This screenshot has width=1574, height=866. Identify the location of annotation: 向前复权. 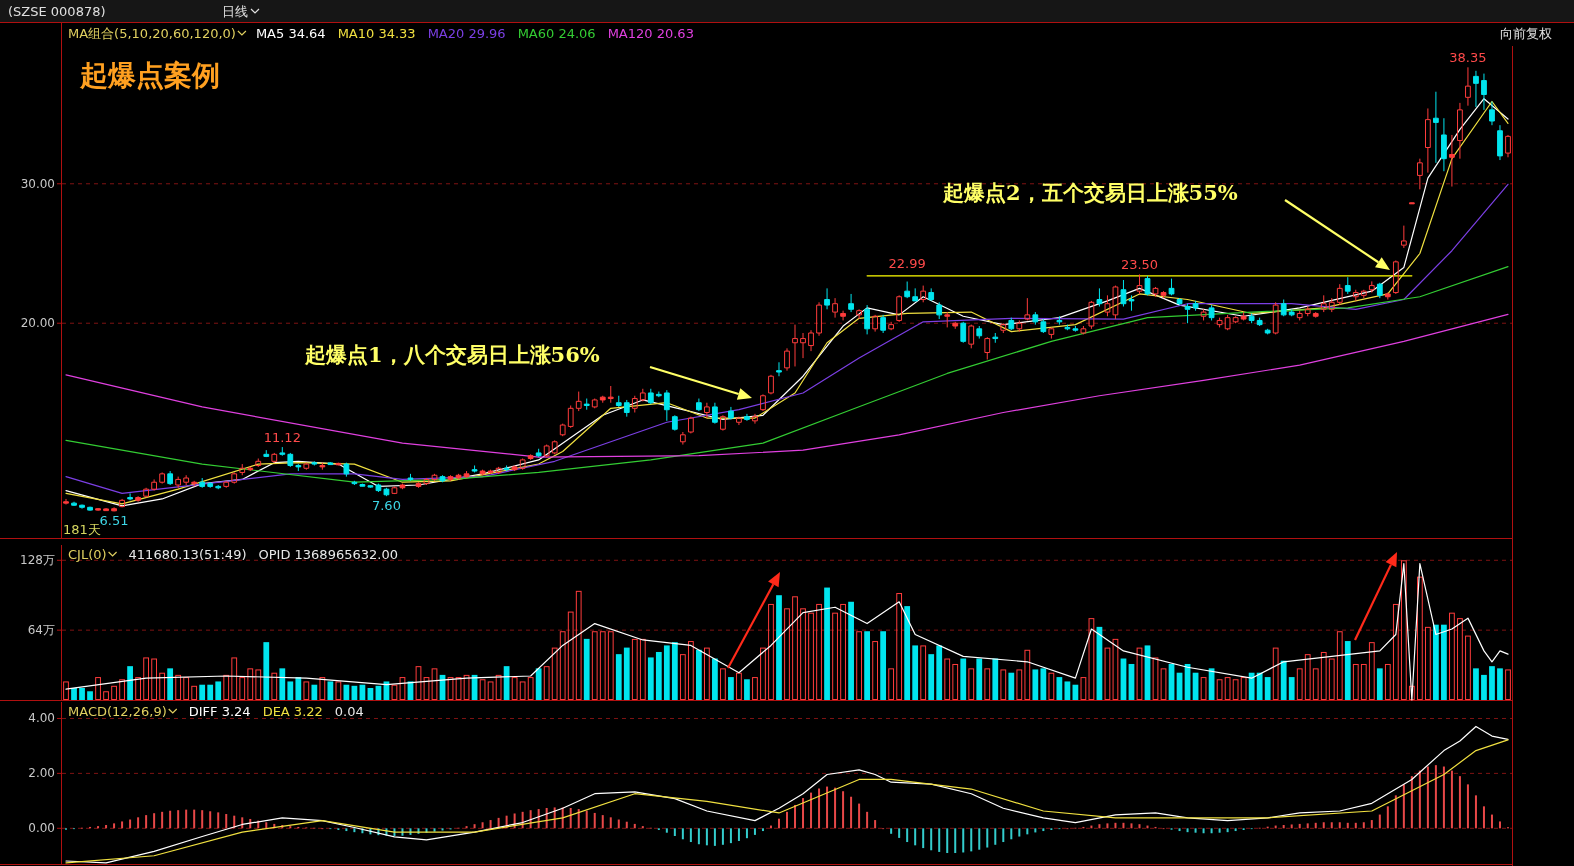
(1526, 33).